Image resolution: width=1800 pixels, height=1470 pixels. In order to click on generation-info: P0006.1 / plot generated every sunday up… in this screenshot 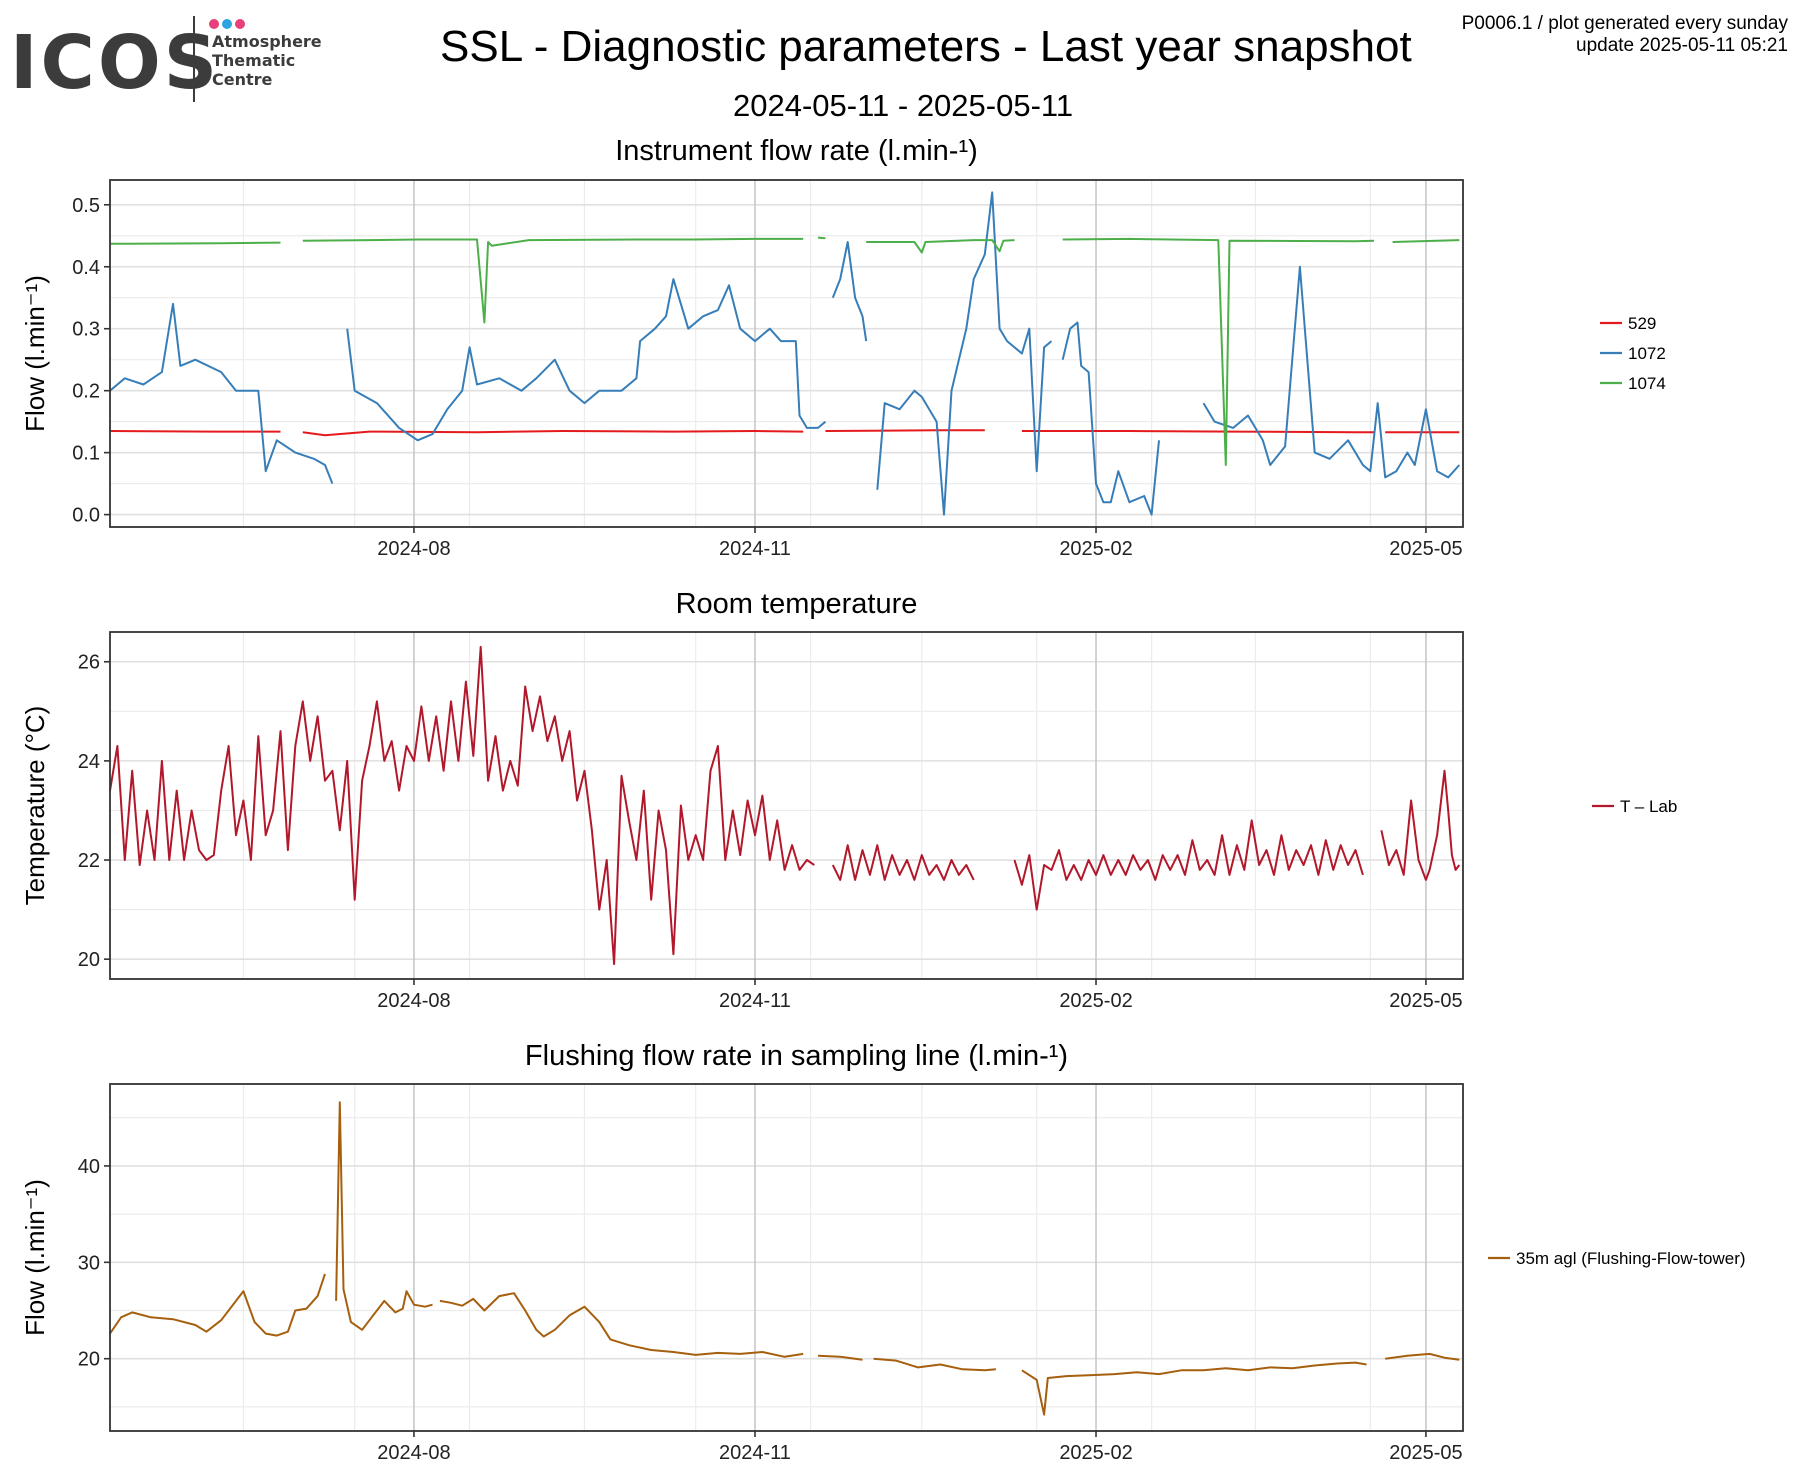, I will do `click(1625, 35)`.